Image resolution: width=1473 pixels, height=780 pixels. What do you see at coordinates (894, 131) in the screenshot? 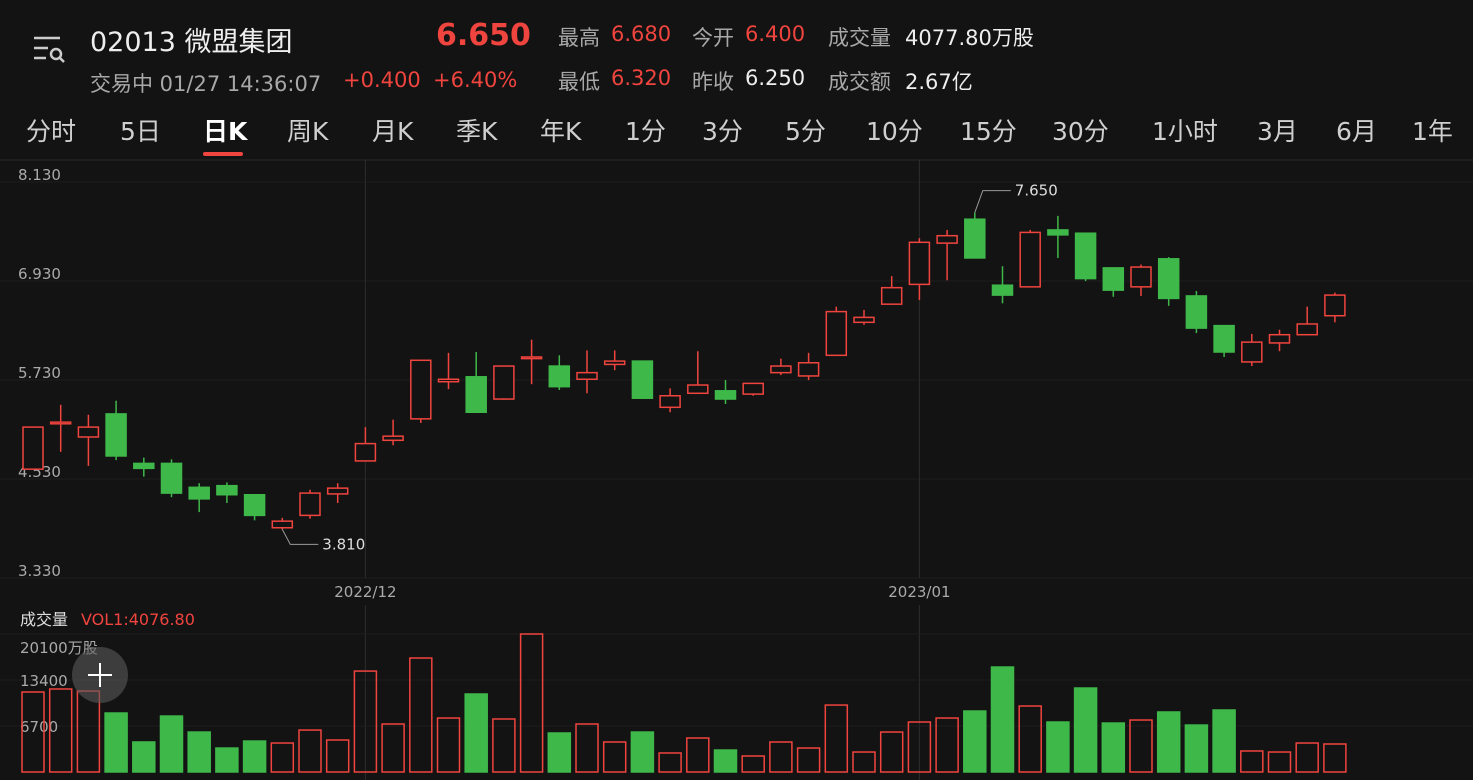
I see `tab: 10分` at bounding box center [894, 131].